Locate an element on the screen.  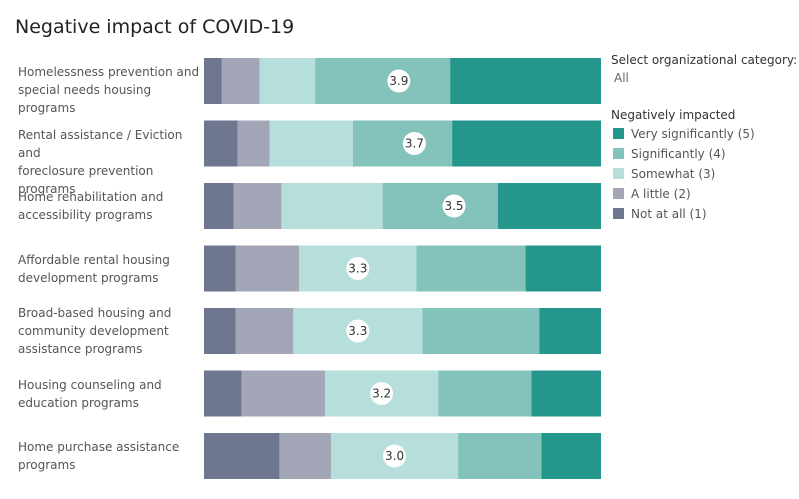
row-label-line: education programs is located at coordinates (78, 402).